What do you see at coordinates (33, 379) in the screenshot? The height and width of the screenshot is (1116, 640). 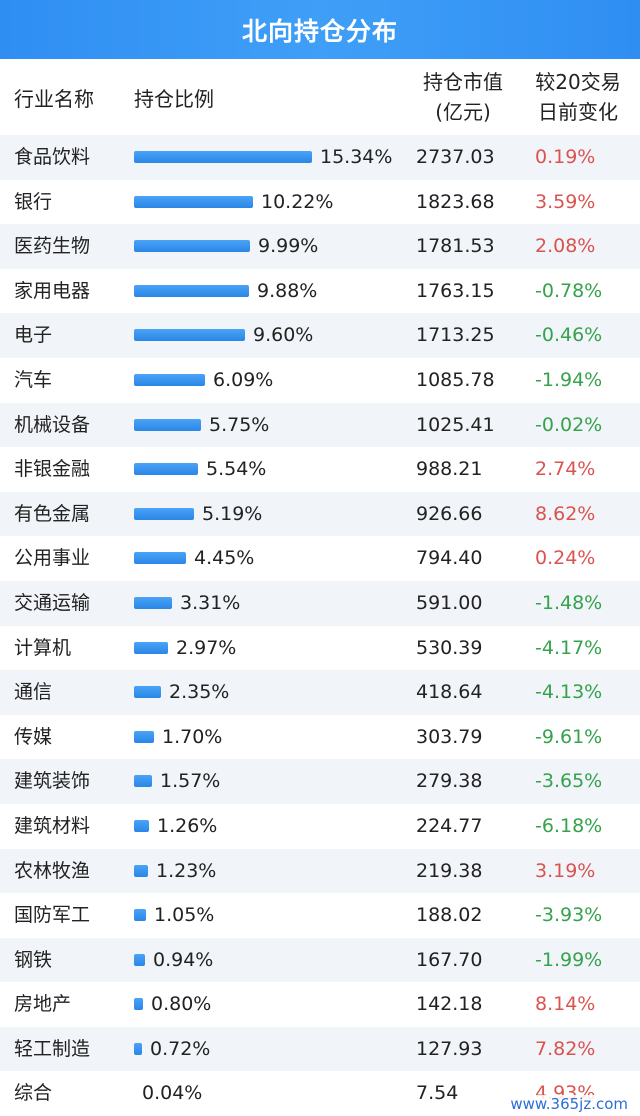 I see `industry-name: 汽车` at bounding box center [33, 379].